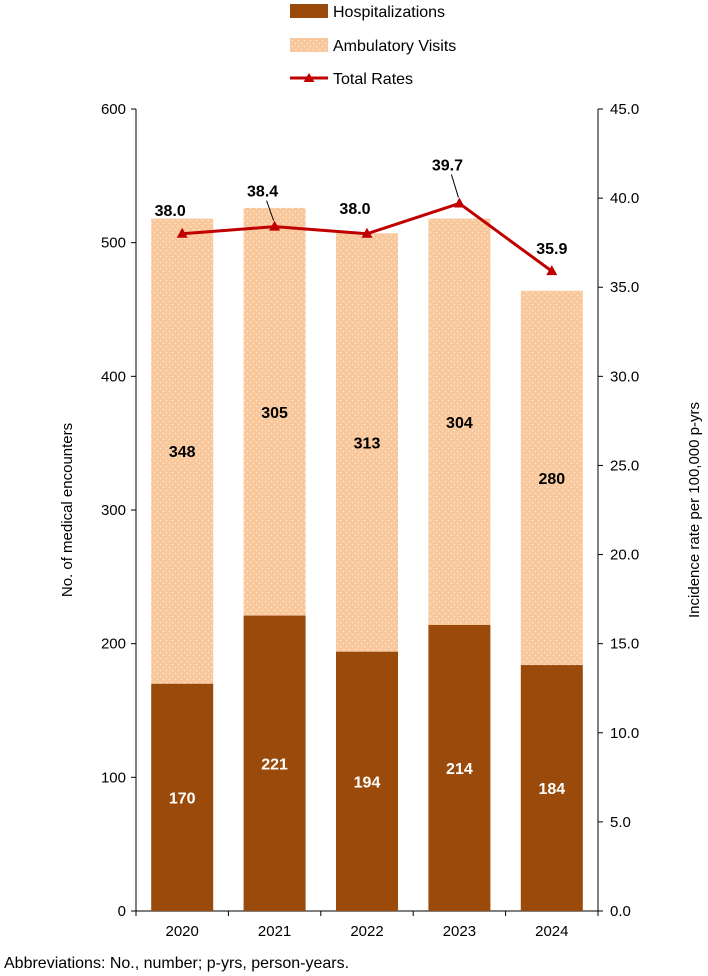 Image resolution: width=708 pixels, height=976 pixels. Describe the element at coordinates (624, 465) in the screenshot. I see `right-tick-label: 25.0` at that location.